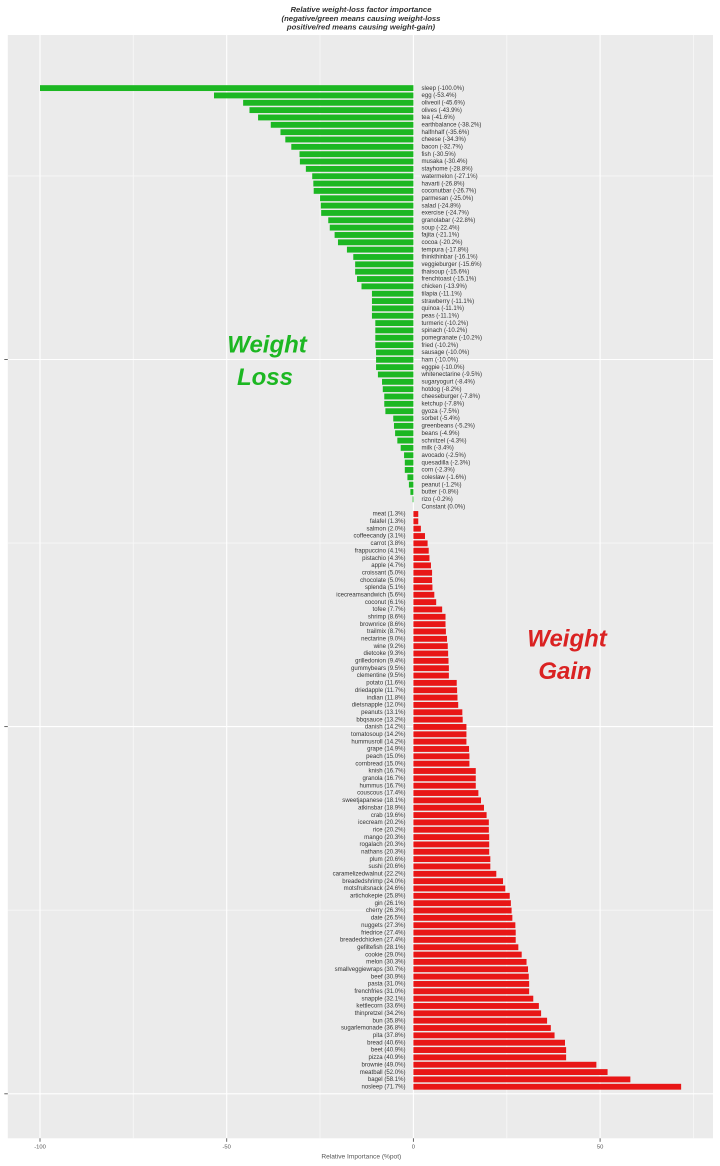 This screenshot has width=720, height=1166. What do you see at coordinates (444, 287) in the screenshot?
I see `svg-text: chicken (-13.9%)` at bounding box center [444, 287].